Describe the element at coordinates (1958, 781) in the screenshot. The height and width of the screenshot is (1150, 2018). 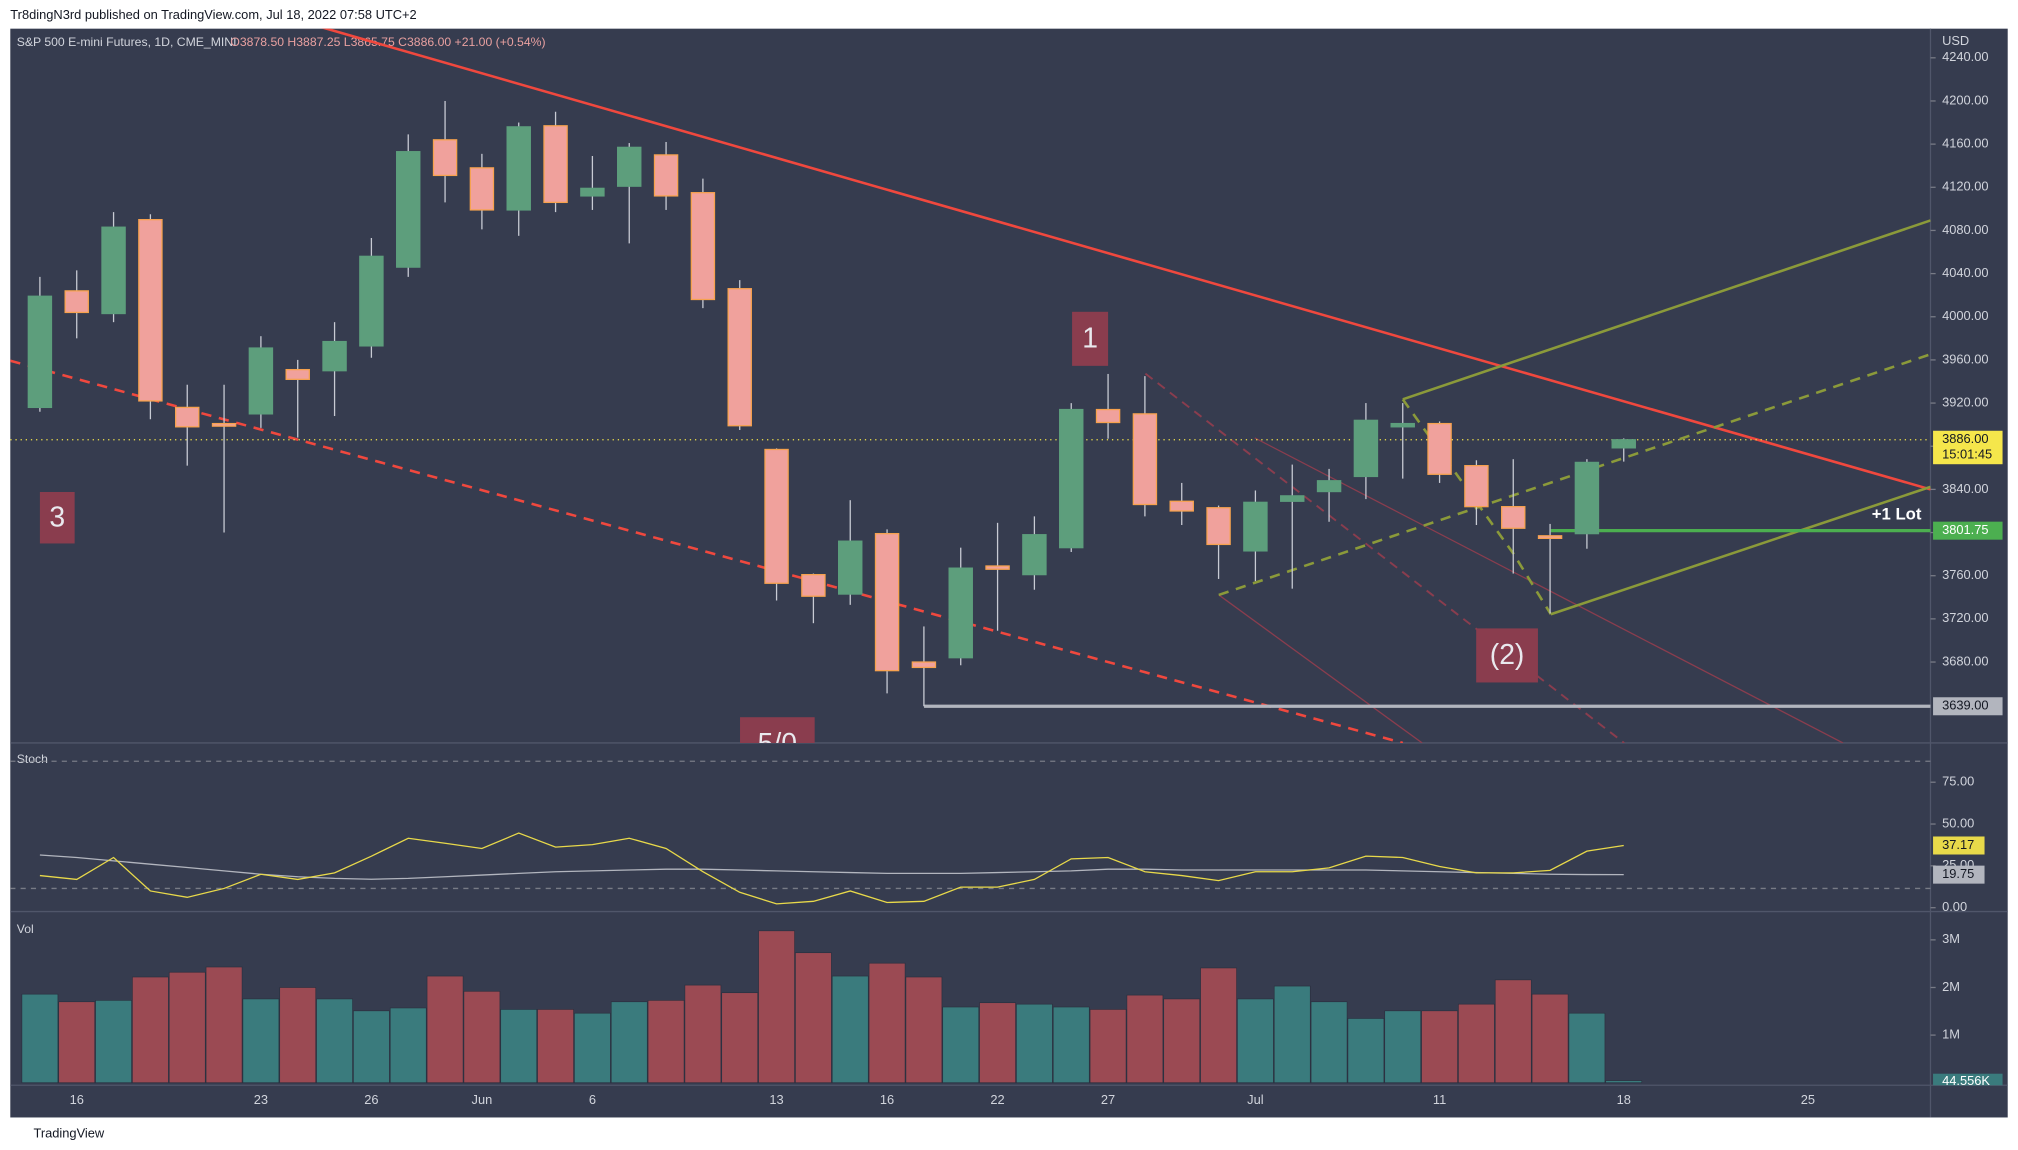
I see `y-tick-label: 75.00` at that location.